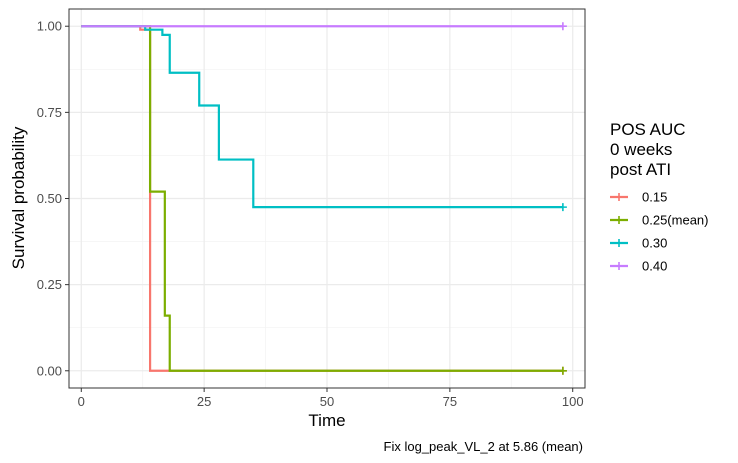  What do you see at coordinates (327, 401) in the screenshot?
I see `x-tick-label: 50` at bounding box center [327, 401].